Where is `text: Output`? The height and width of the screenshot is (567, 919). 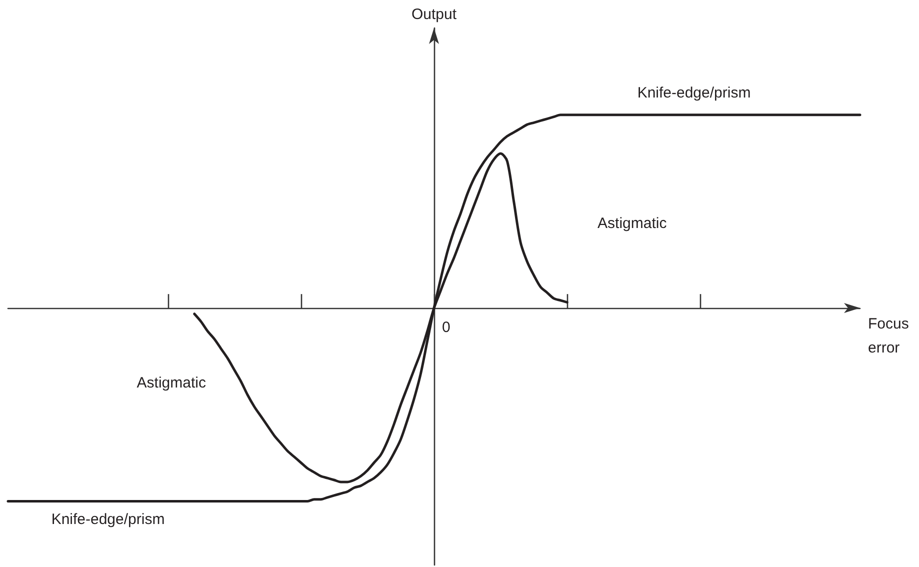
text: Output is located at coordinates (434, 14).